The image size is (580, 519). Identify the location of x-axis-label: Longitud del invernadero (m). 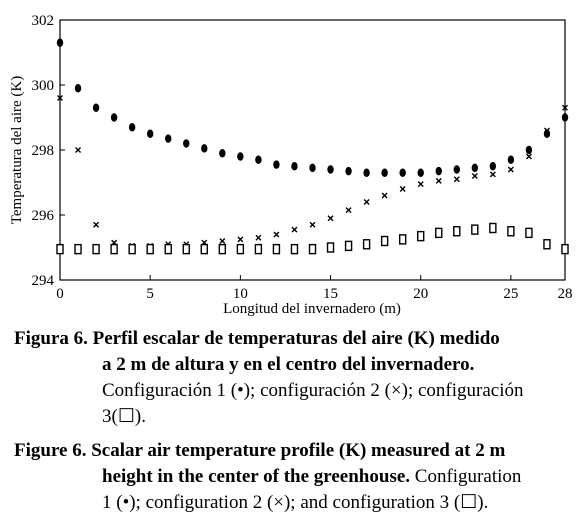
(312, 309).